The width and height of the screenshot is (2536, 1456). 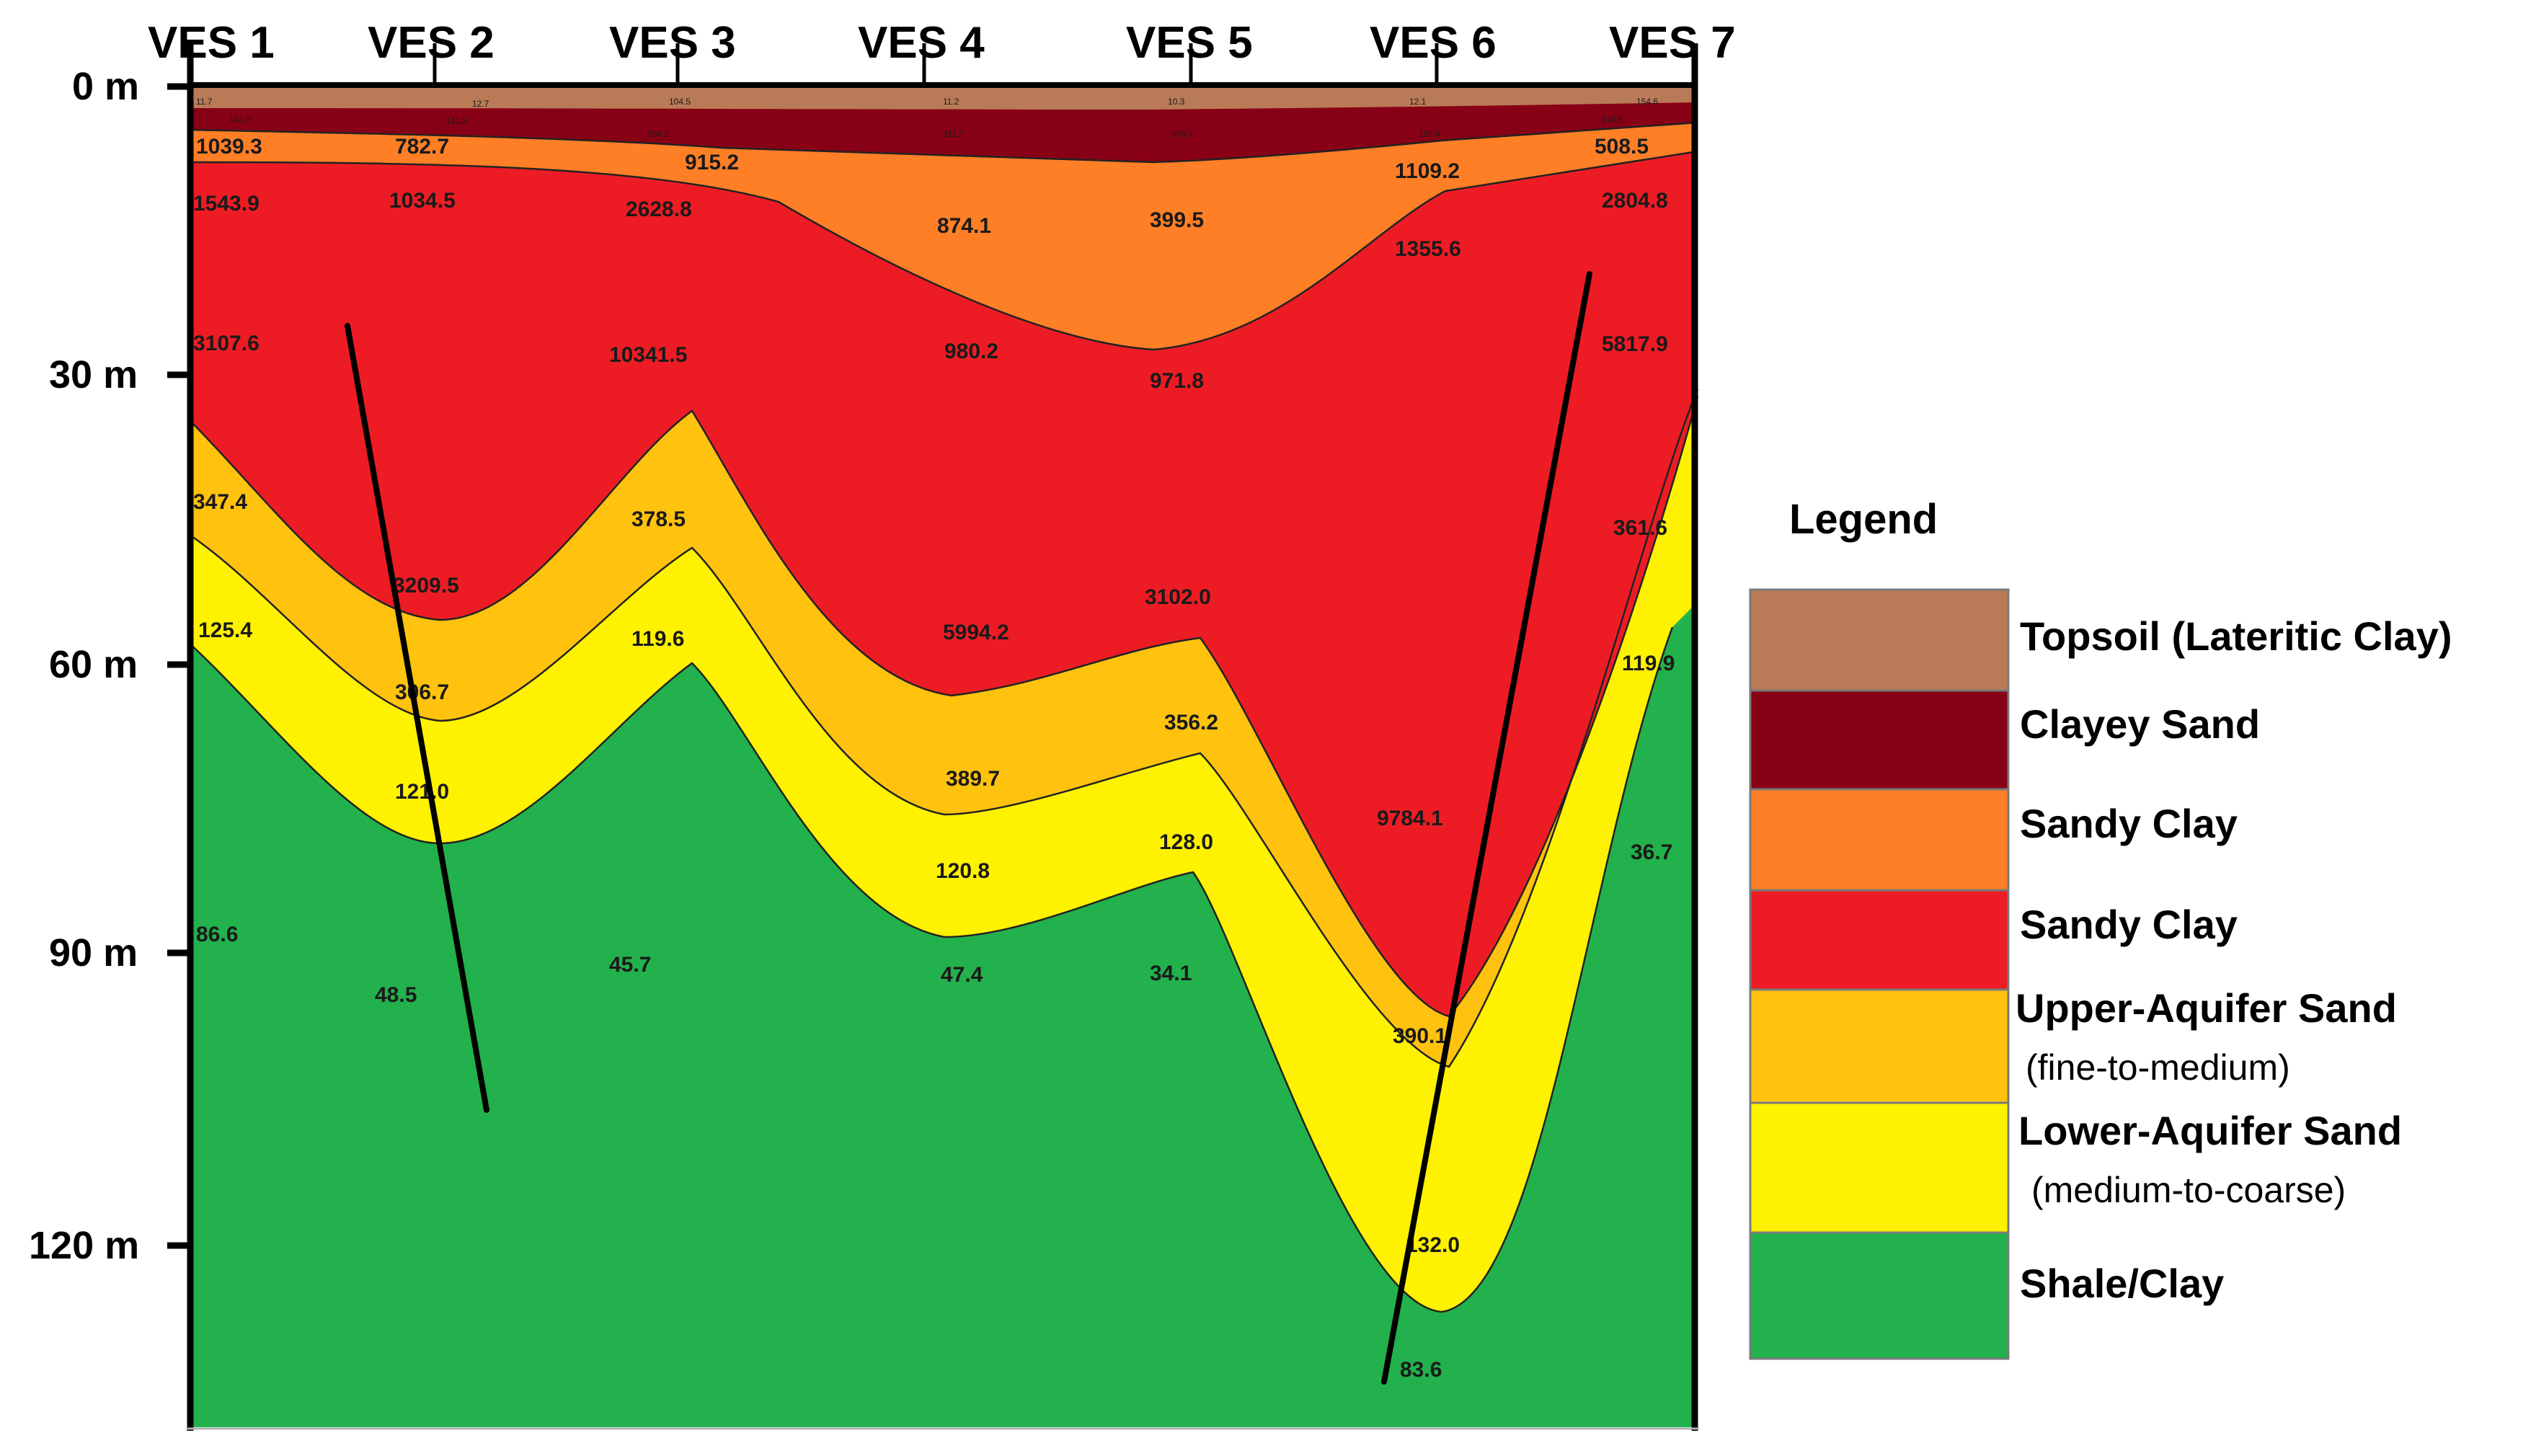 What do you see at coordinates (953, 134) in the screenshot?
I see `tiny-label: 311.7` at bounding box center [953, 134].